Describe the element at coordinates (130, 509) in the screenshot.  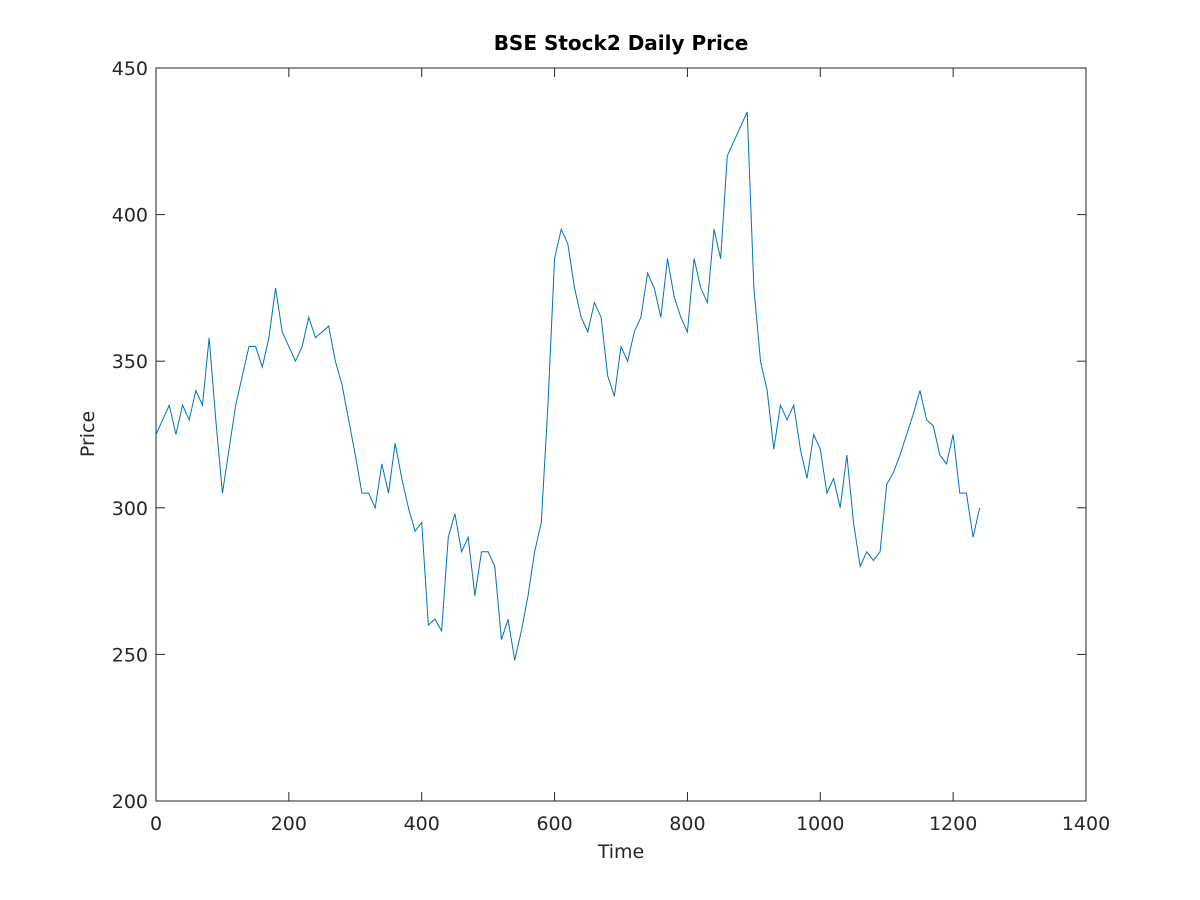
I see `y-tick-label: 300` at that location.